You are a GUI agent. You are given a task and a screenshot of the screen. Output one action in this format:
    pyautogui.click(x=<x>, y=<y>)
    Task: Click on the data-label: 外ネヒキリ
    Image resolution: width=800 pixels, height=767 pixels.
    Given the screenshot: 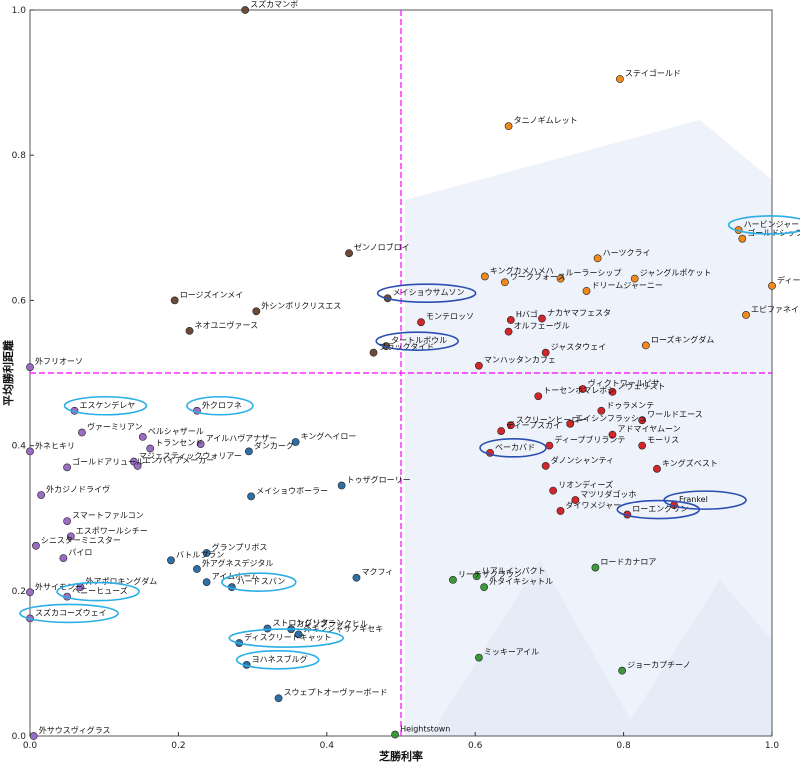 What is the action you would take?
    pyautogui.click(x=55, y=445)
    